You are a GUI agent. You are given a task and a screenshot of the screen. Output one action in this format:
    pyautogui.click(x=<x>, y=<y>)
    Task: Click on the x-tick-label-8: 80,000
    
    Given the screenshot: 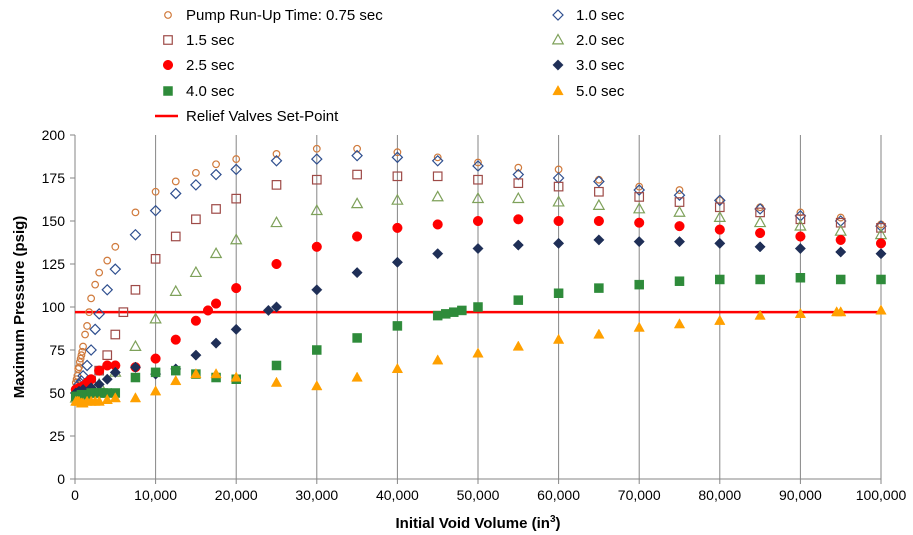 What is the action you would take?
    pyautogui.click(x=719, y=495)
    